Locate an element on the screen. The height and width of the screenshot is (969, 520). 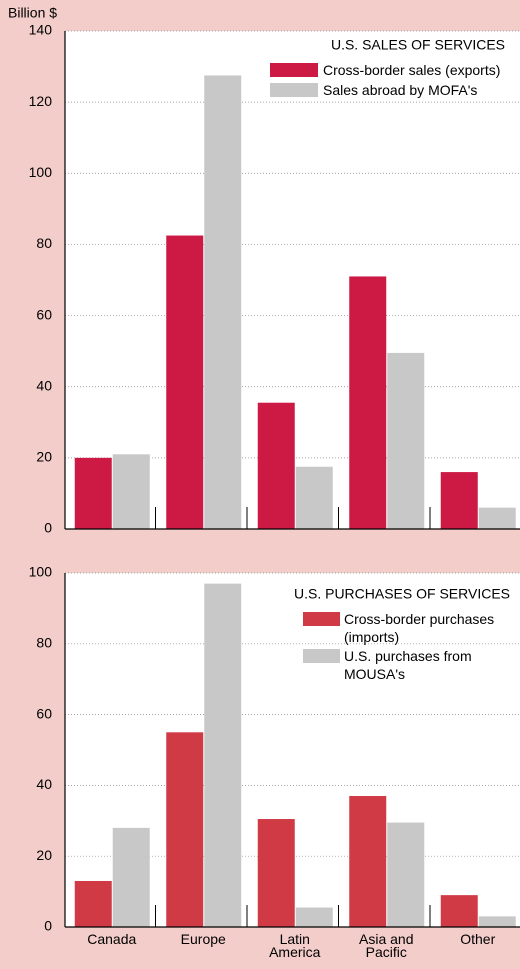
y-tick-label: 120 is located at coordinates (41, 101).